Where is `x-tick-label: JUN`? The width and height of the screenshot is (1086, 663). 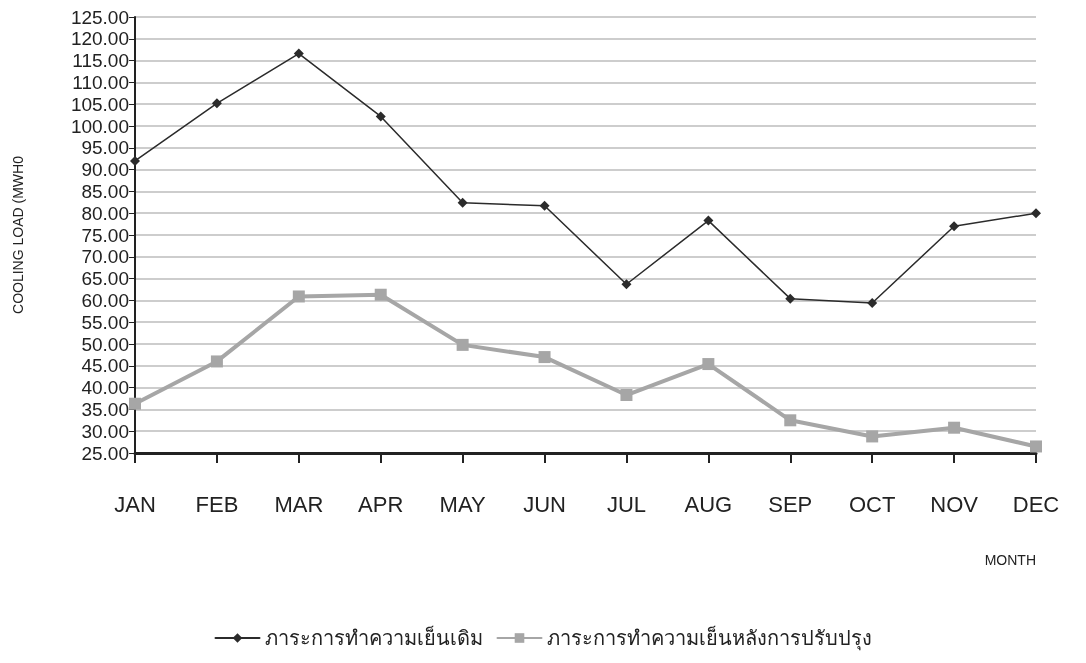
x-tick-label: JUN is located at coordinates (544, 504).